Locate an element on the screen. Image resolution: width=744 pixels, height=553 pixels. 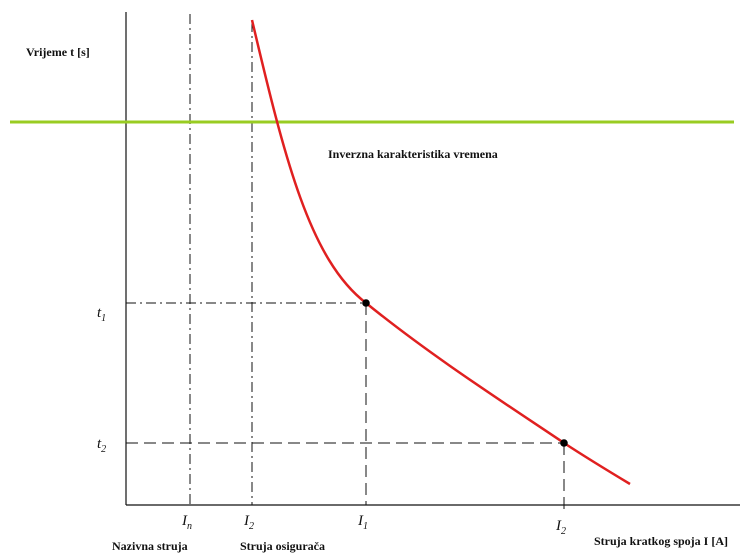
point-i1-t1 is located at coordinates (366, 303).